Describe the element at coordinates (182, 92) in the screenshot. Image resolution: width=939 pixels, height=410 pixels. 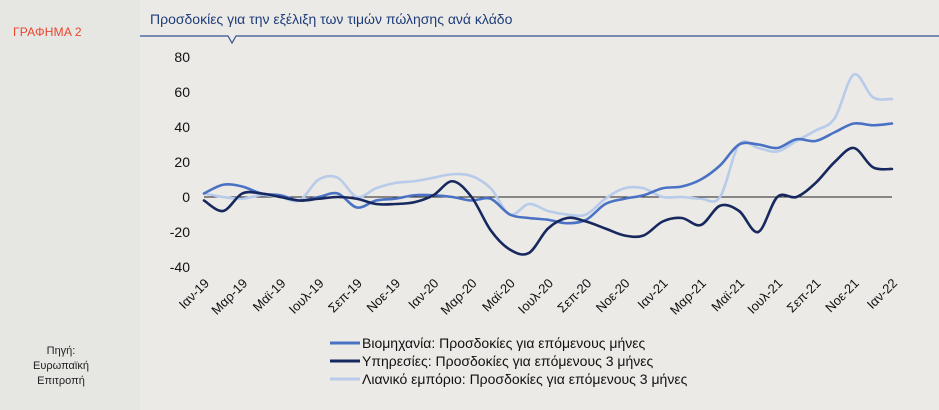
I see `y-tick-label: 60` at that location.